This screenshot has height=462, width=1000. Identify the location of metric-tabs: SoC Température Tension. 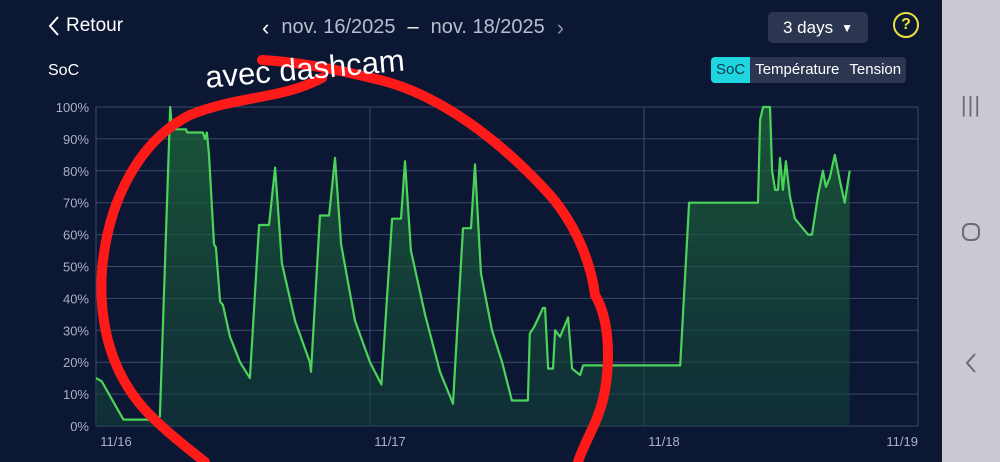
(809, 70).